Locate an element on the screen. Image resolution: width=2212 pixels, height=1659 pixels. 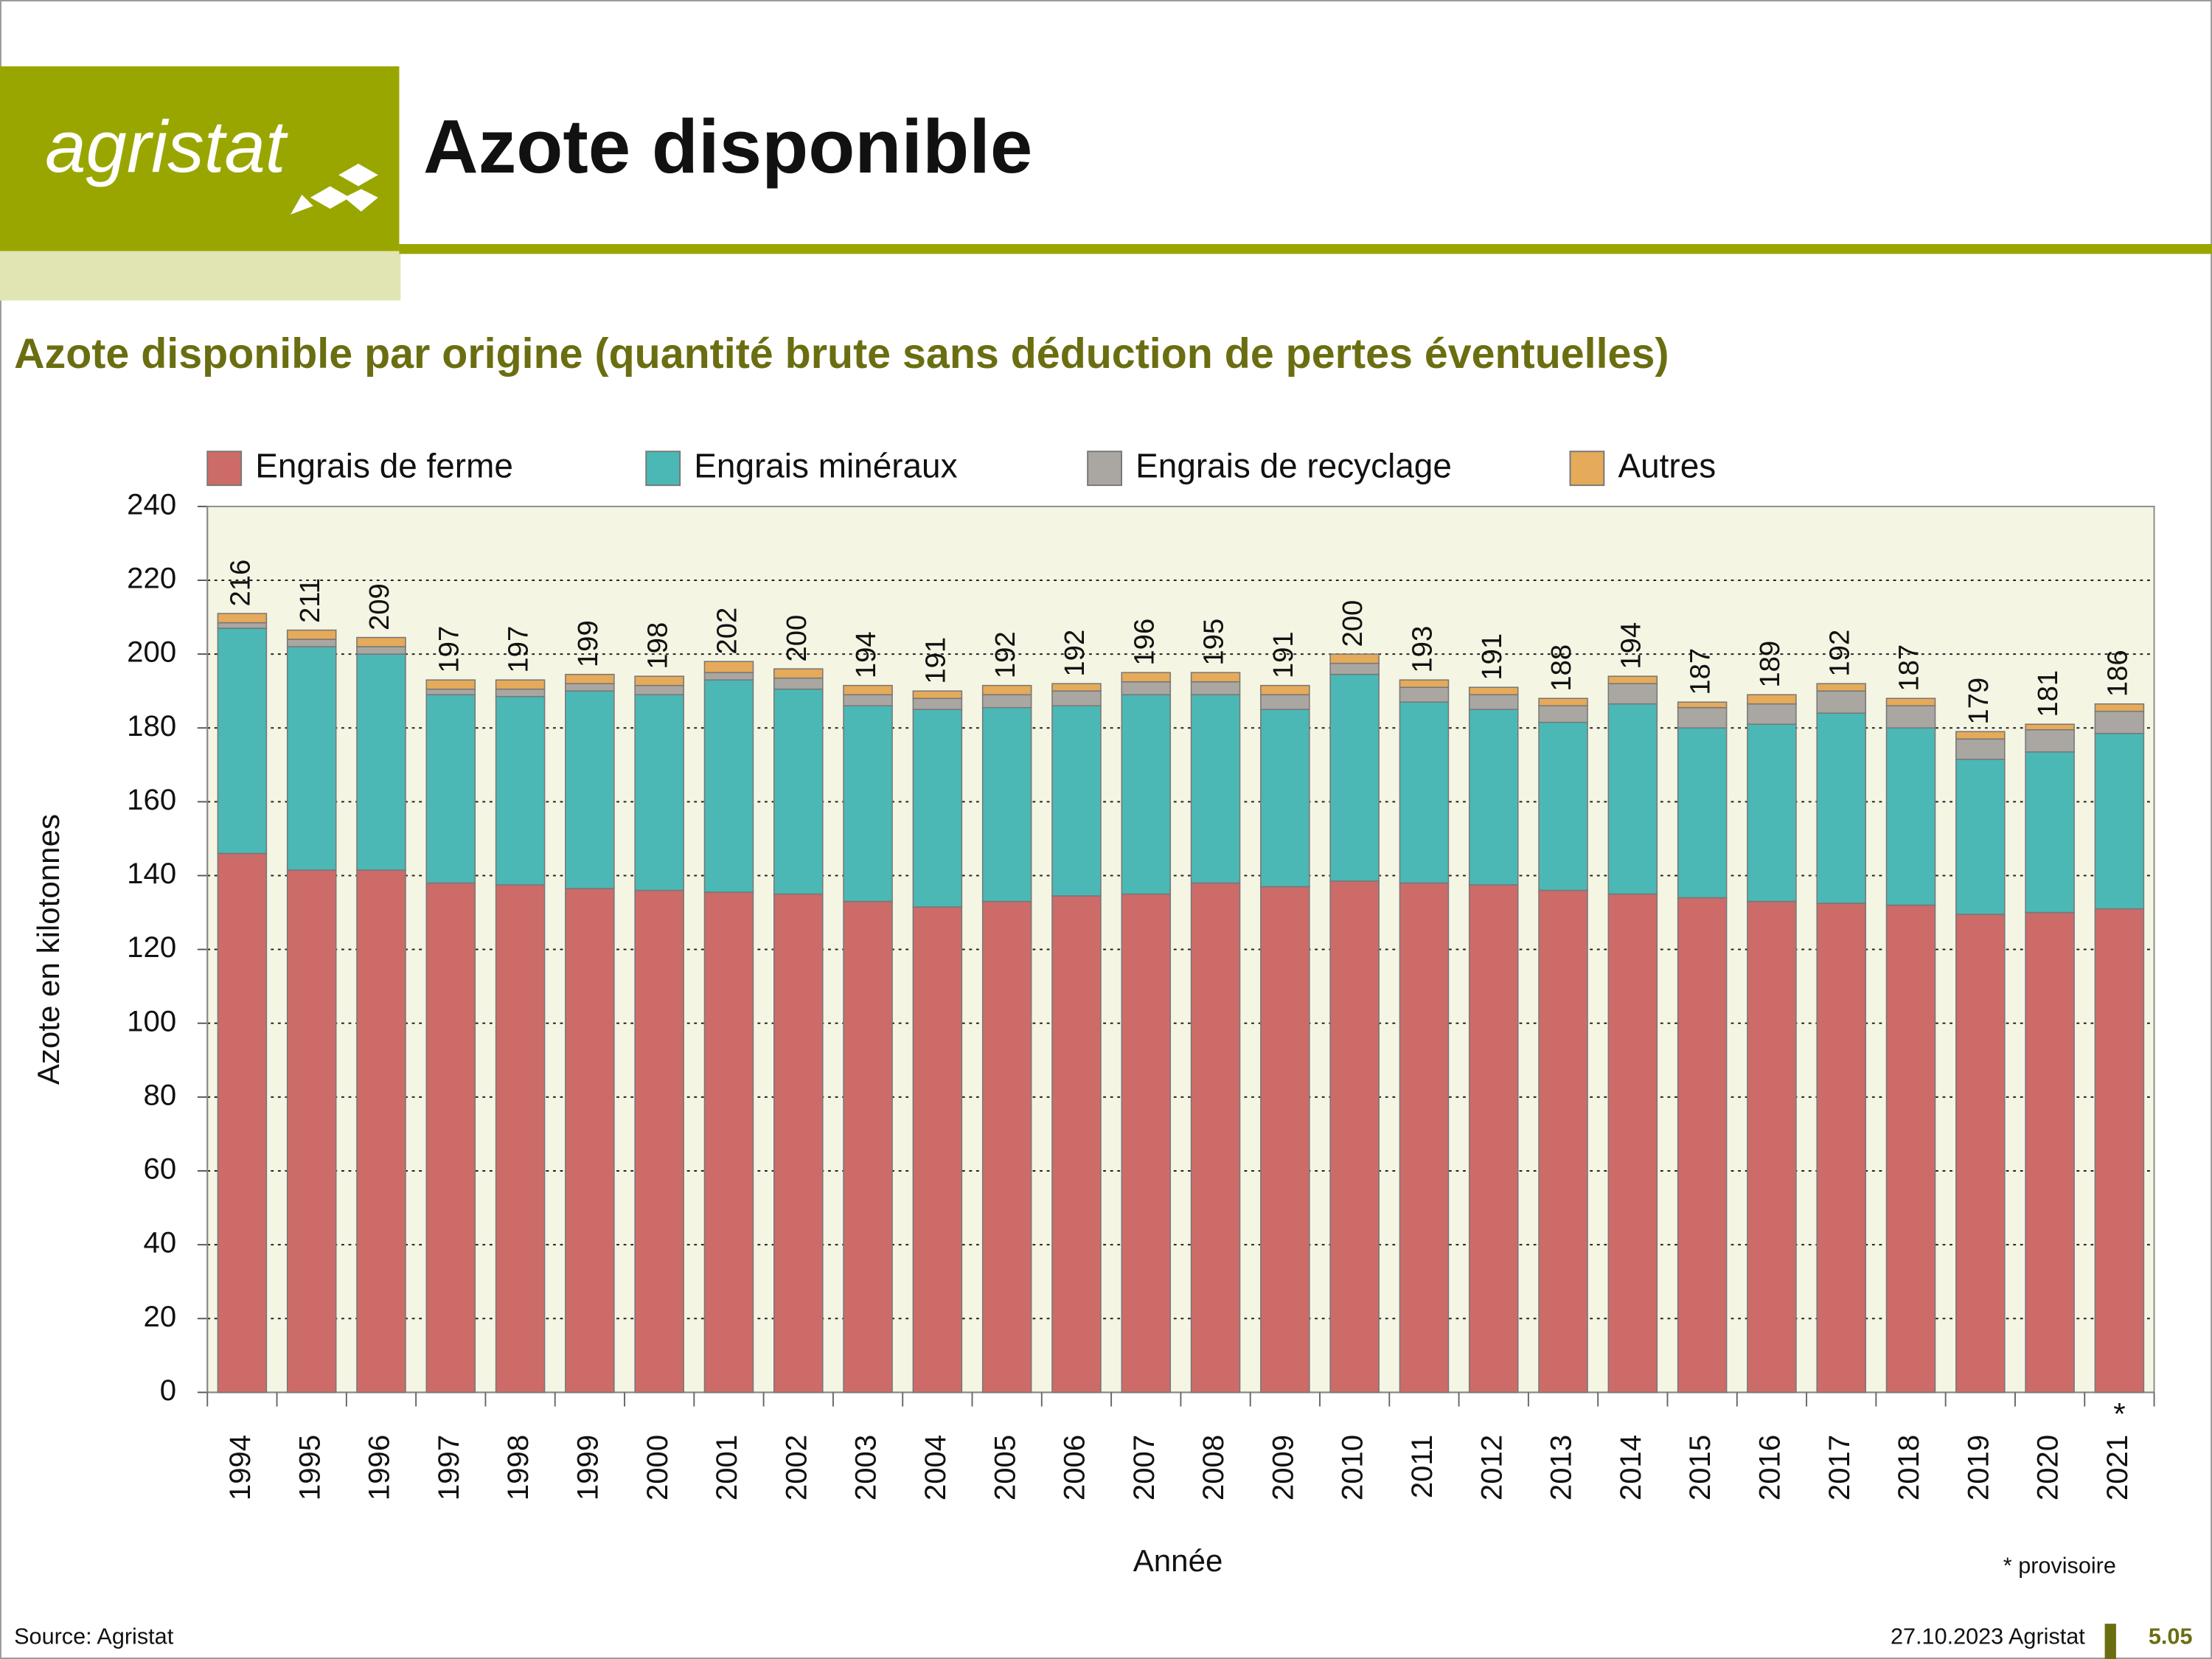
annotation: * is located at coordinates (2119, 1414).